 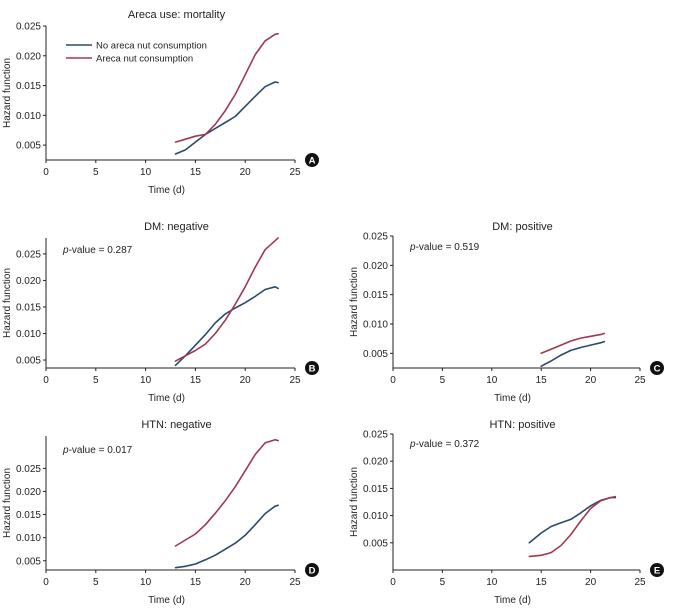 What do you see at coordinates (177, 15) in the screenshot?
I see `chart-title: Areca use: mortality` at bounding box center [177, 15].